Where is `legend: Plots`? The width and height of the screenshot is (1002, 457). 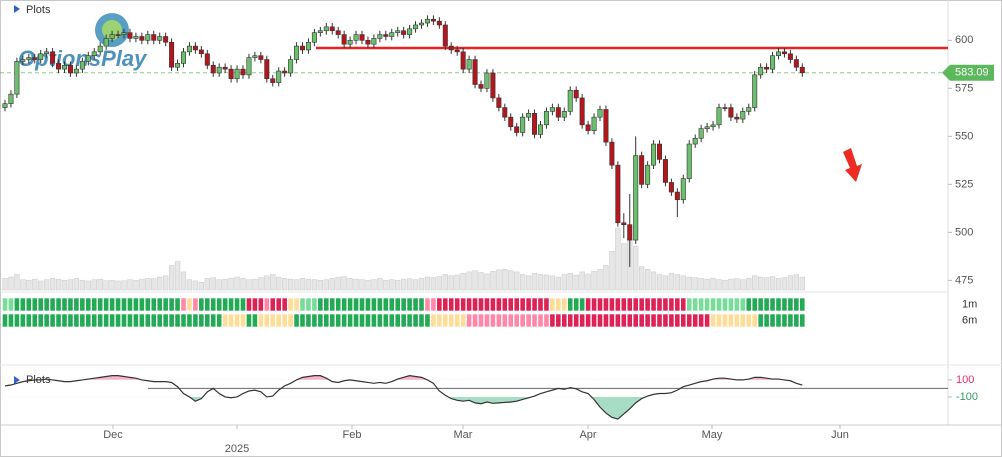 legend: Plots is located at coordinates (38, 10).